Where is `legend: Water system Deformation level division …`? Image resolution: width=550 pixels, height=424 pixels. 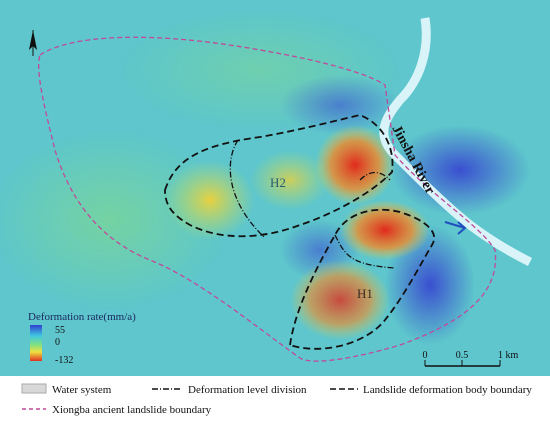 legend: Water system Deformation level division … is located at coordinates (276, 399).